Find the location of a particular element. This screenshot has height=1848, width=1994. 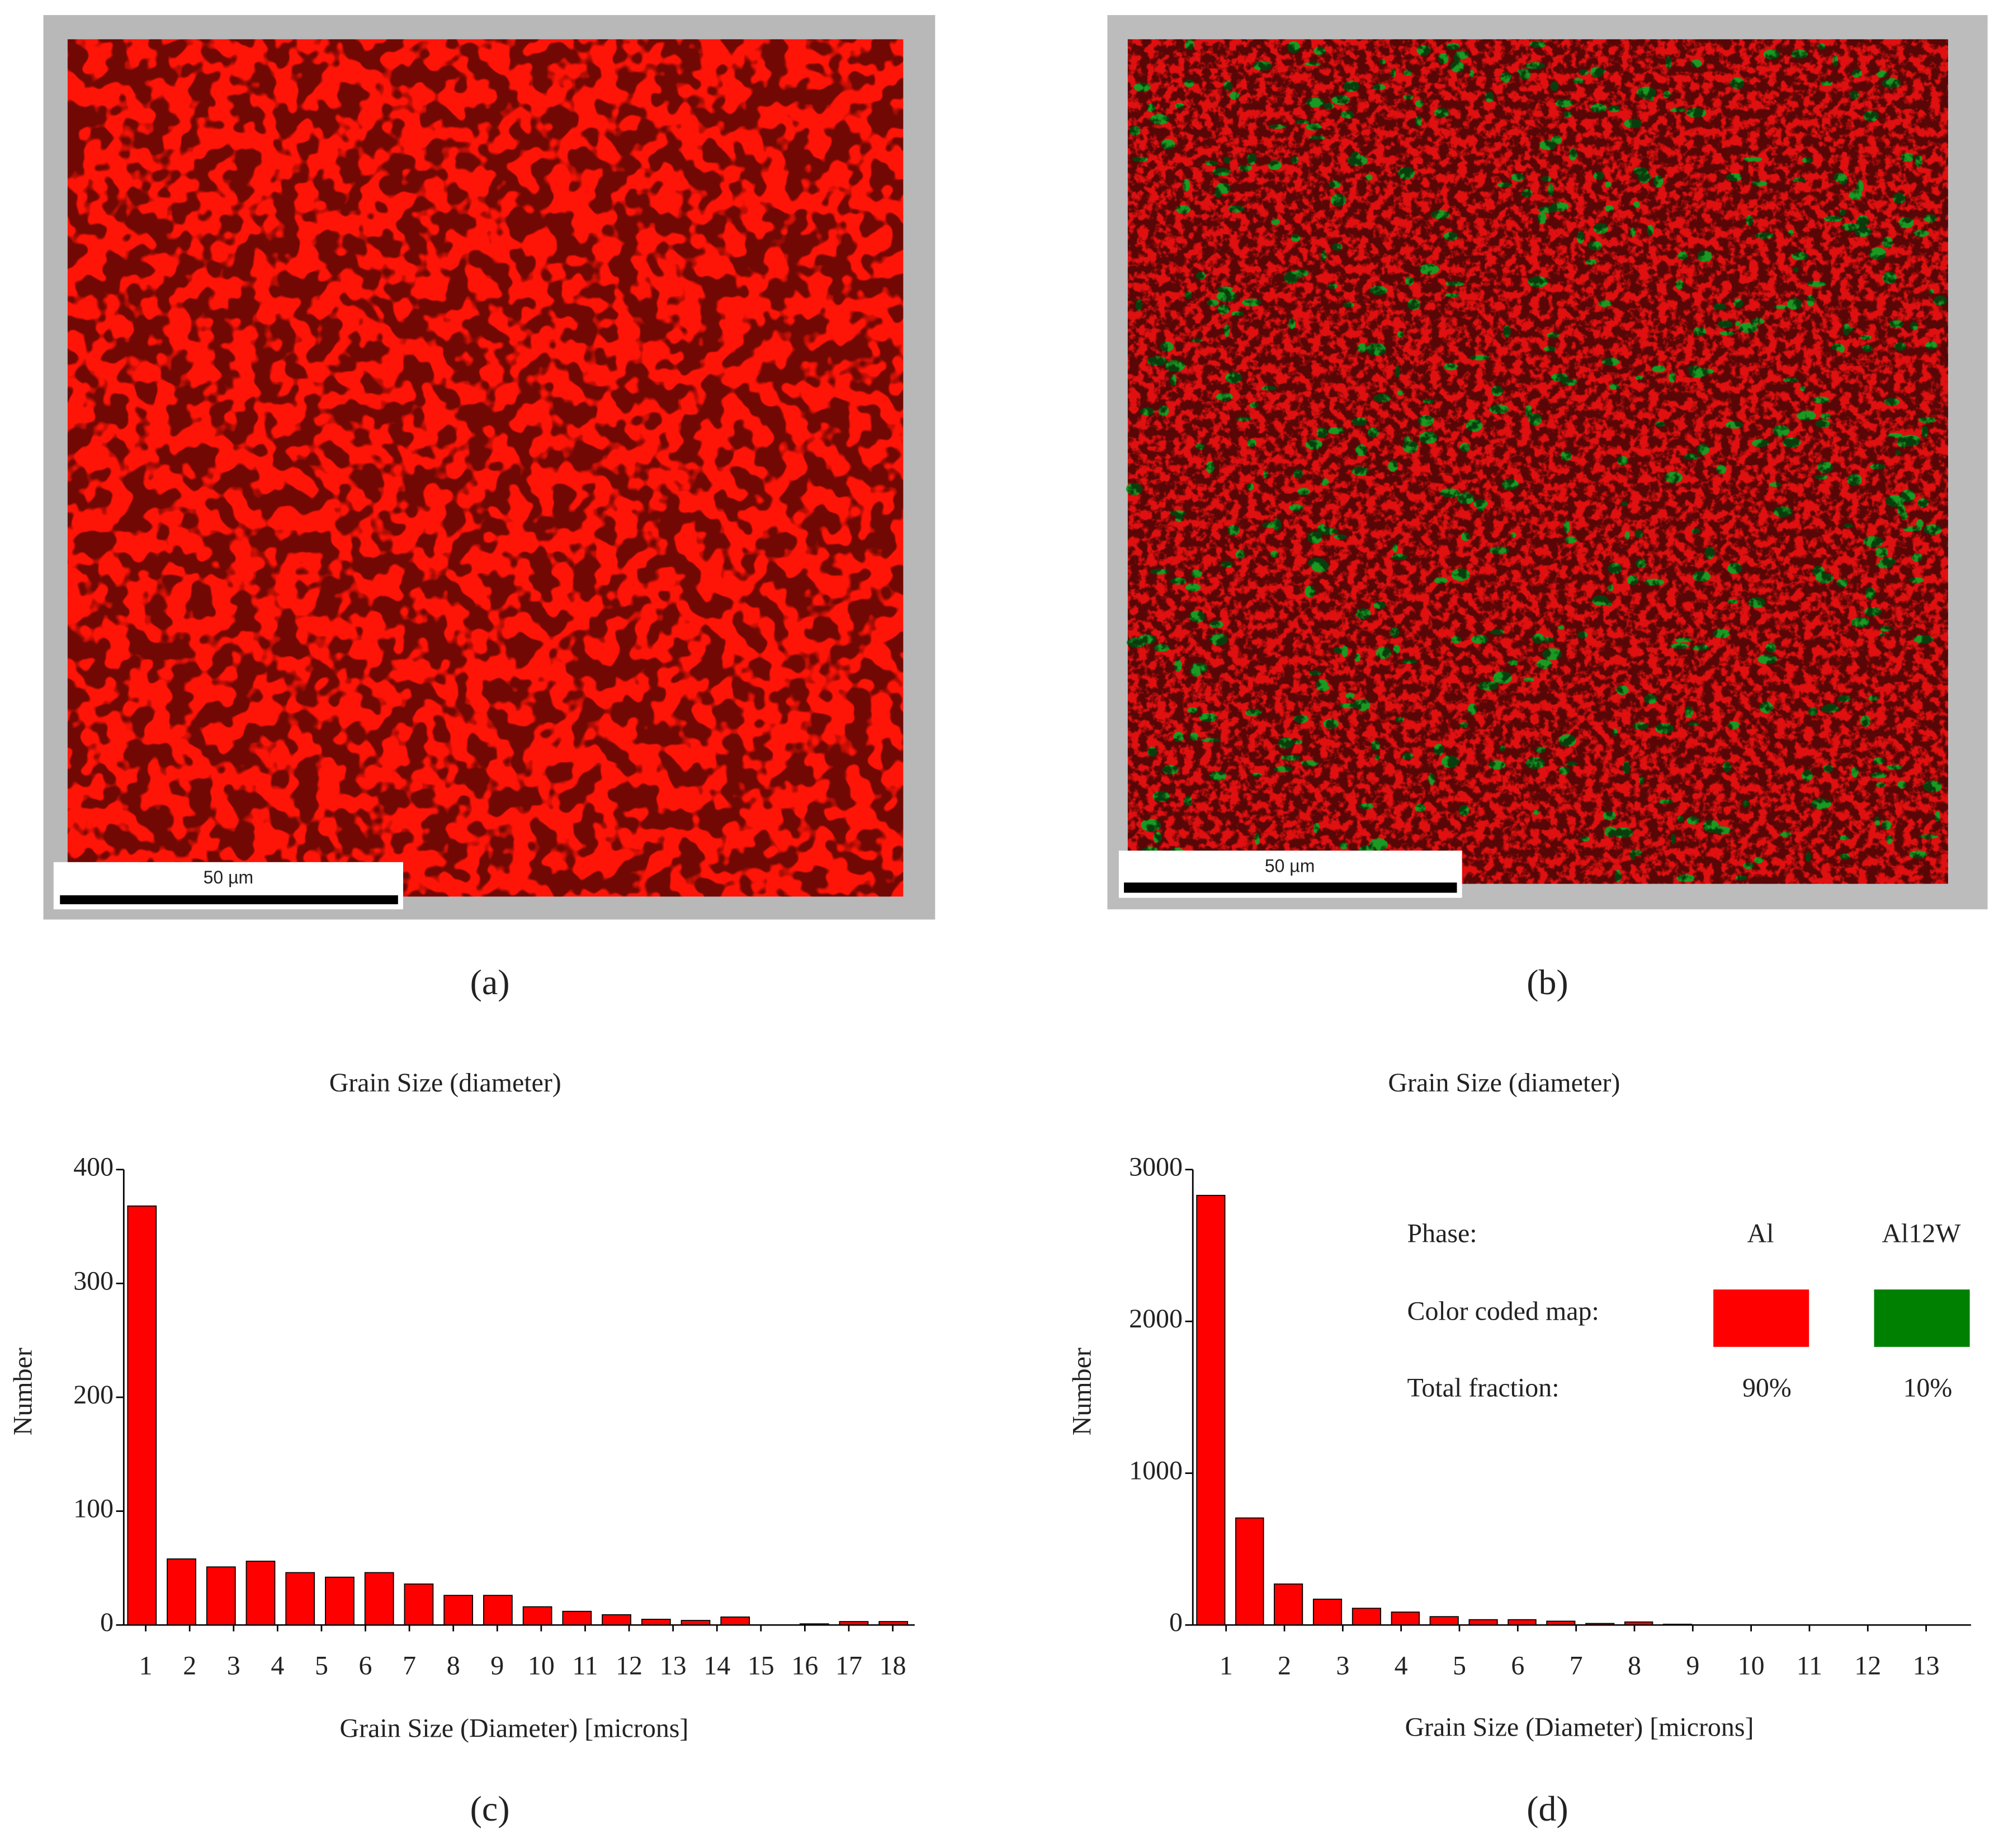

legend-fraction: 90% is located at coordinates (1767, 1387).